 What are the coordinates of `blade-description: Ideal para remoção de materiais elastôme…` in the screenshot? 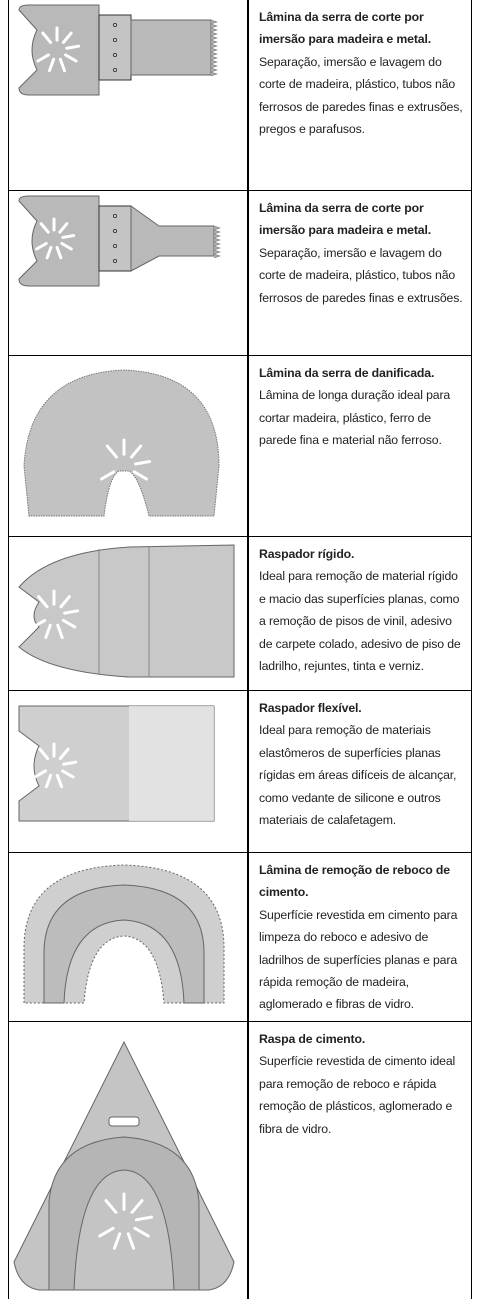 It's located at (358, 775).